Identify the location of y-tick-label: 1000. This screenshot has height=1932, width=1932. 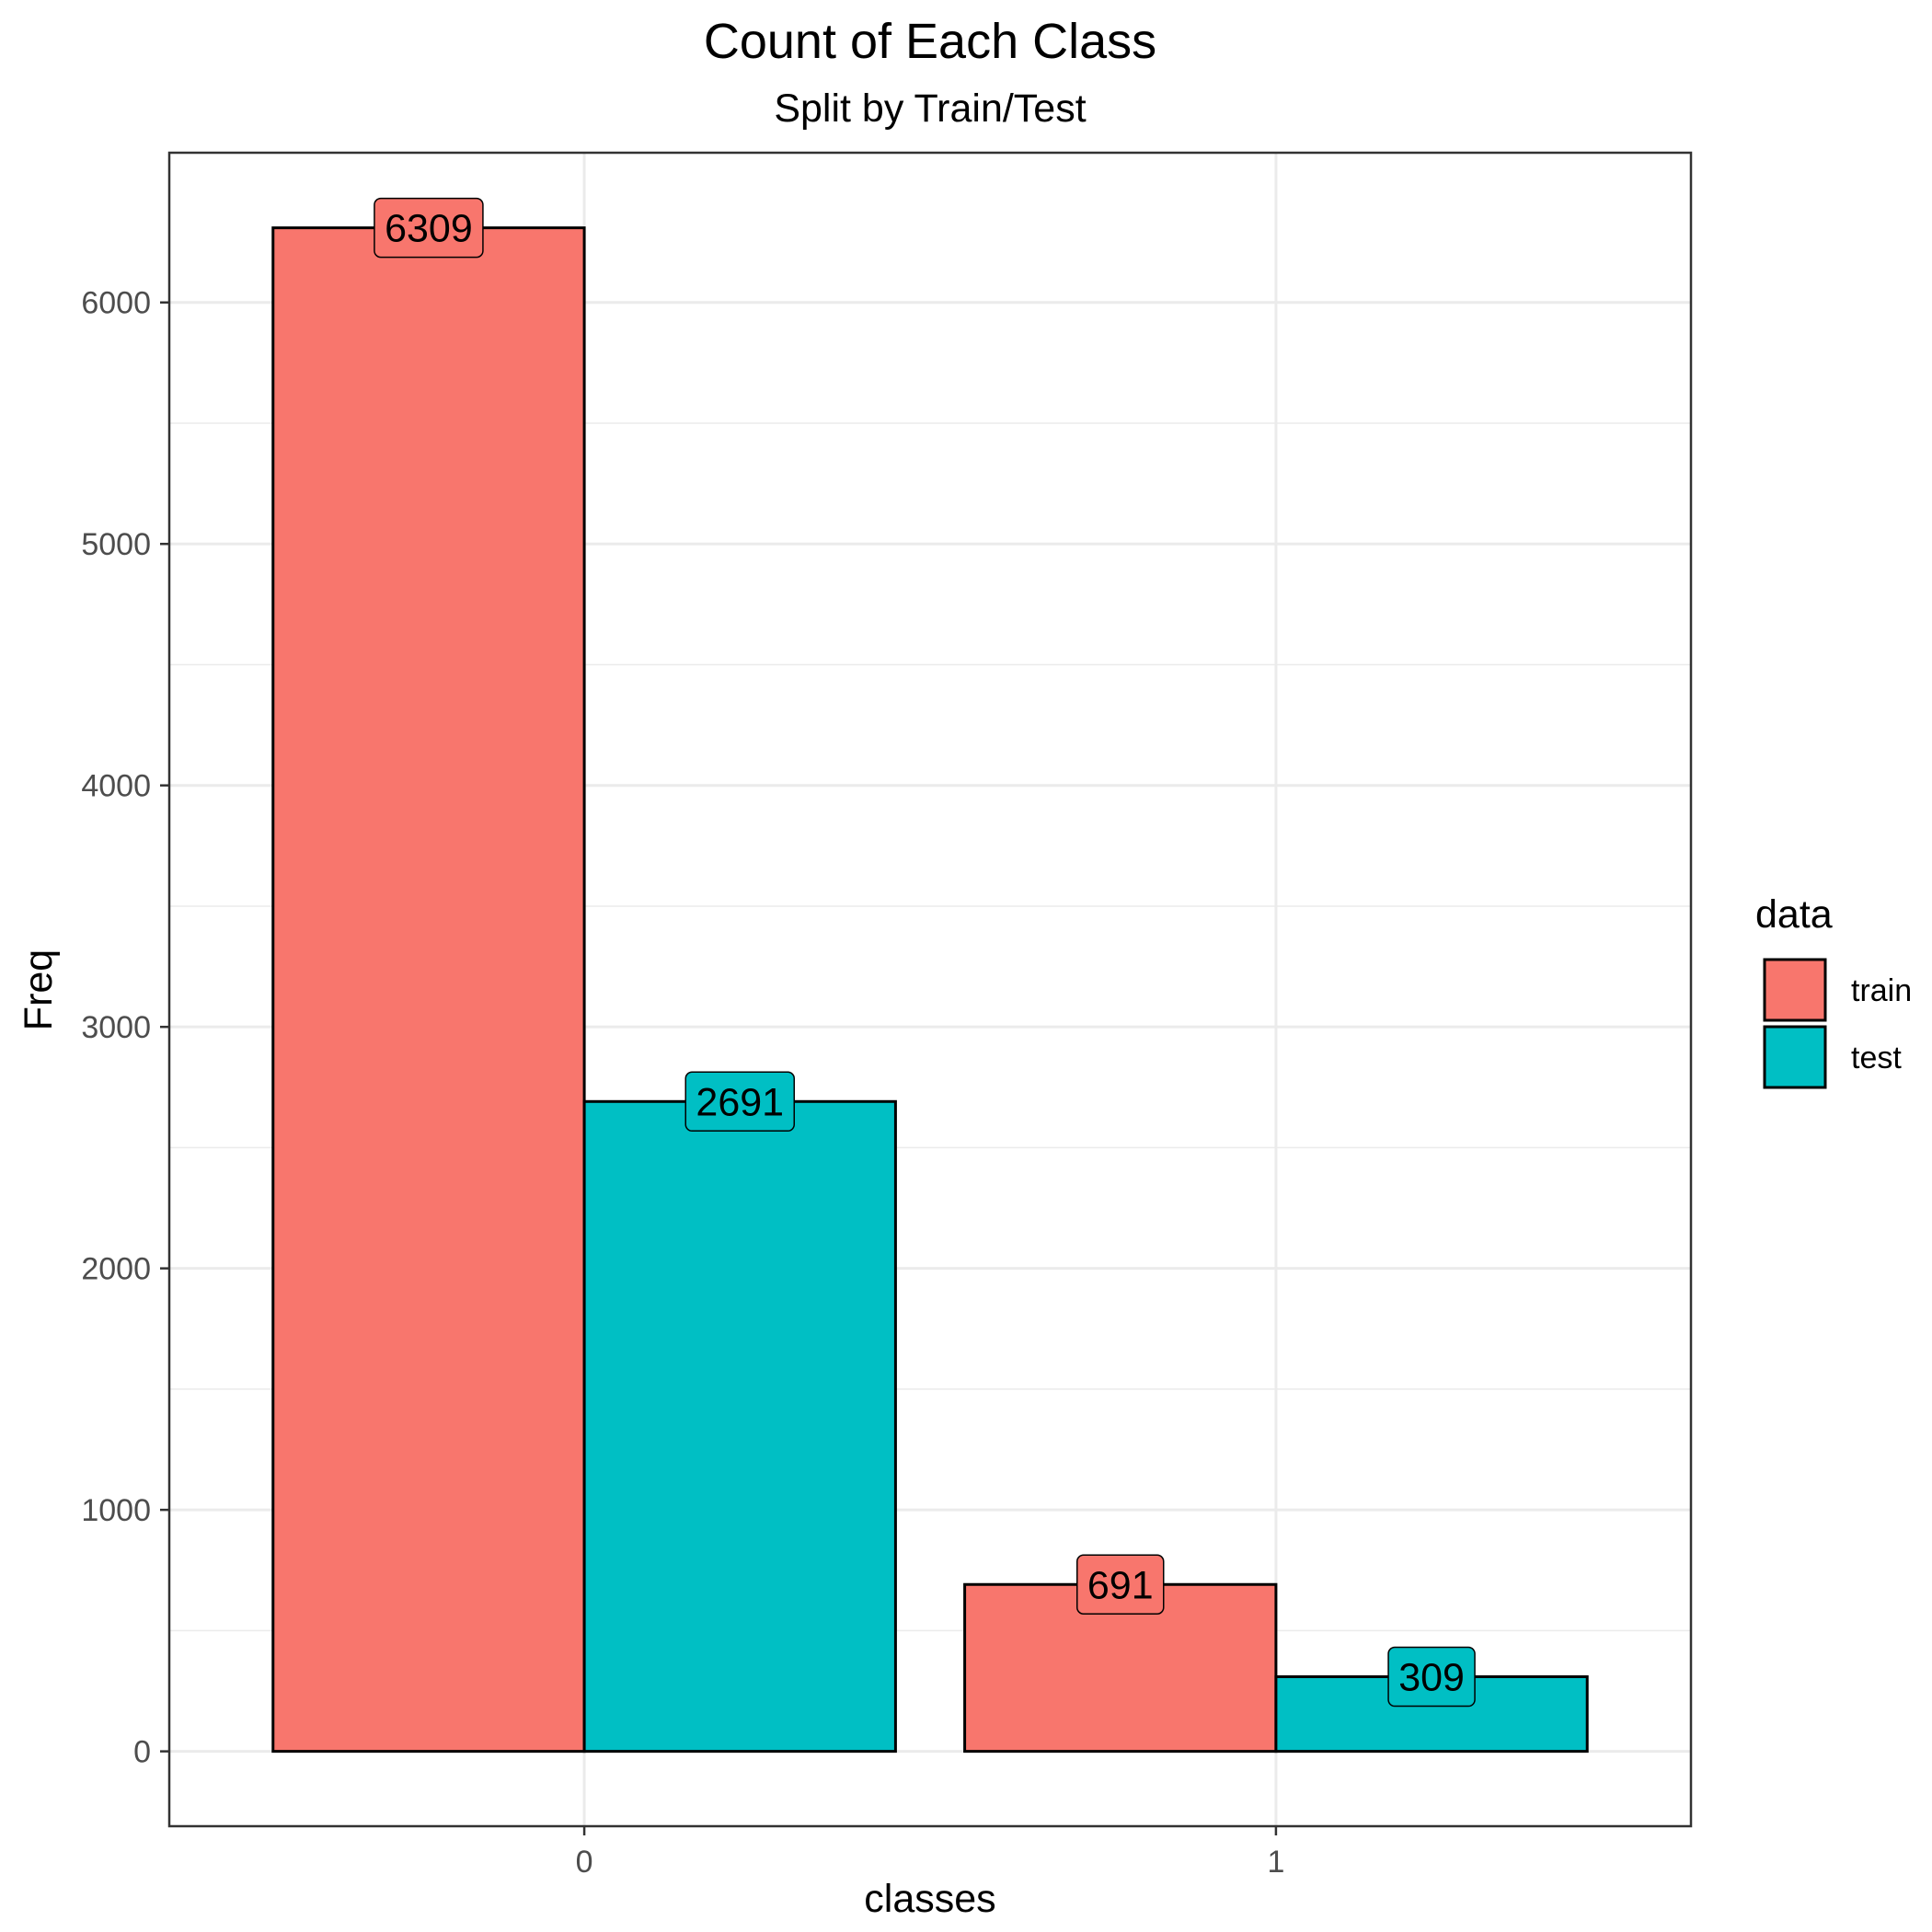
(116, 1510).